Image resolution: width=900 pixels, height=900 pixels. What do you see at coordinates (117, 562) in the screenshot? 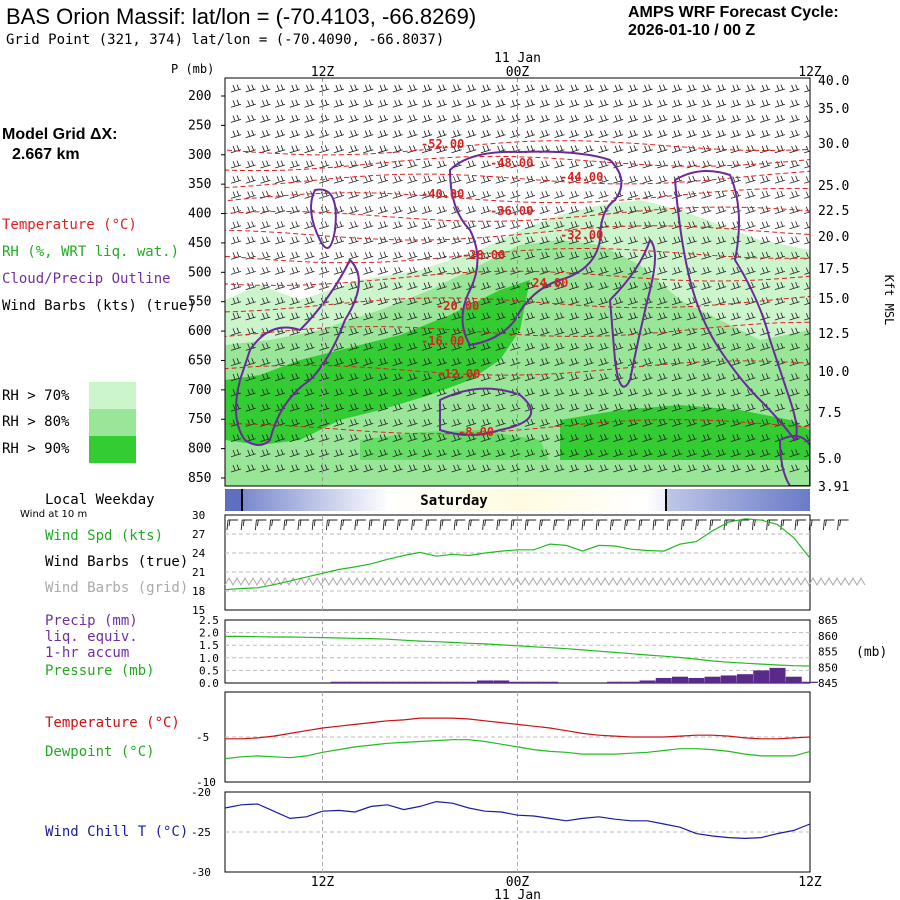
I see `wind-barbs-true-legend: Wind Barbs (true)` at bounding box center [117, 562].